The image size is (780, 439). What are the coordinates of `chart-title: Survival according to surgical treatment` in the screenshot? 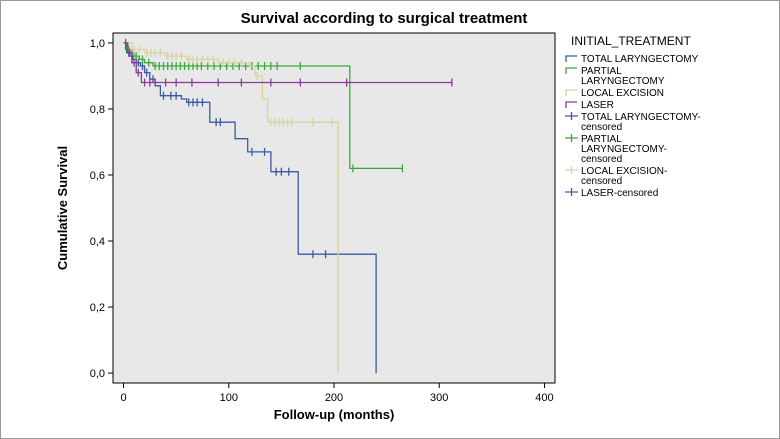 It's located at (384, 18).